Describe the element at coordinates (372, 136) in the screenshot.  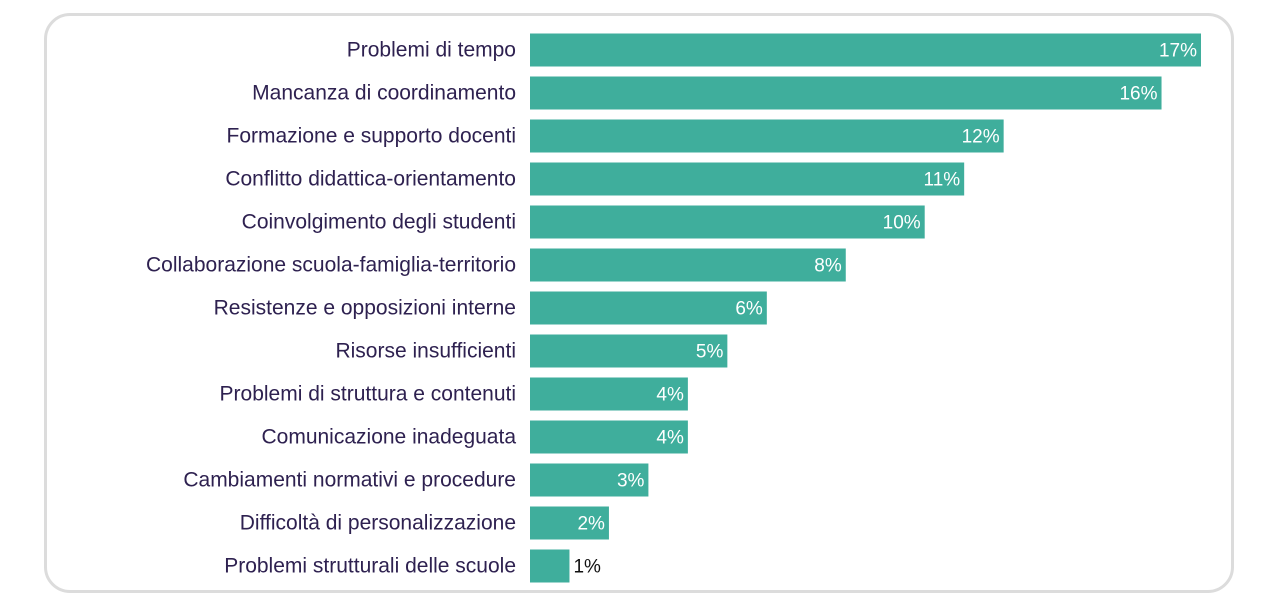
I see `category-label: Formazione e supporto docenti` at that location.